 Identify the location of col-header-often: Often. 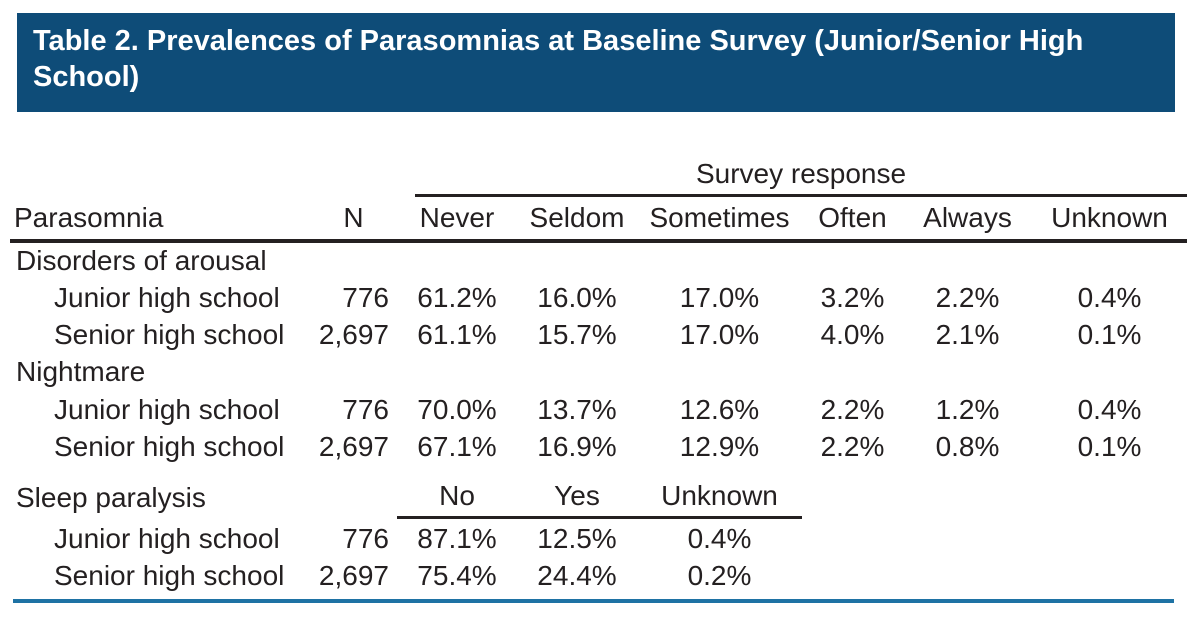
(852, 220).